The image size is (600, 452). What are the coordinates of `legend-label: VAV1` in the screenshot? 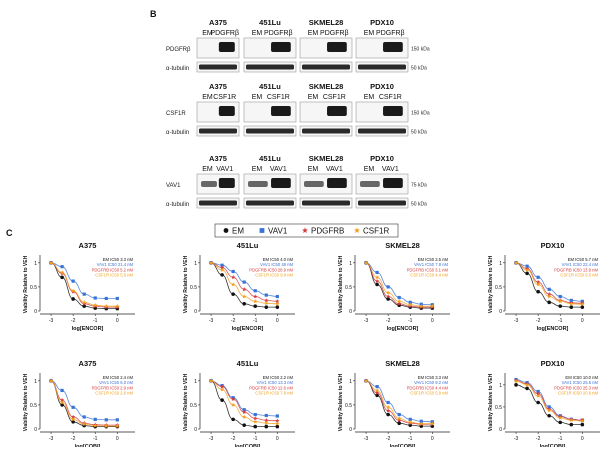 It's located at (278, 231).